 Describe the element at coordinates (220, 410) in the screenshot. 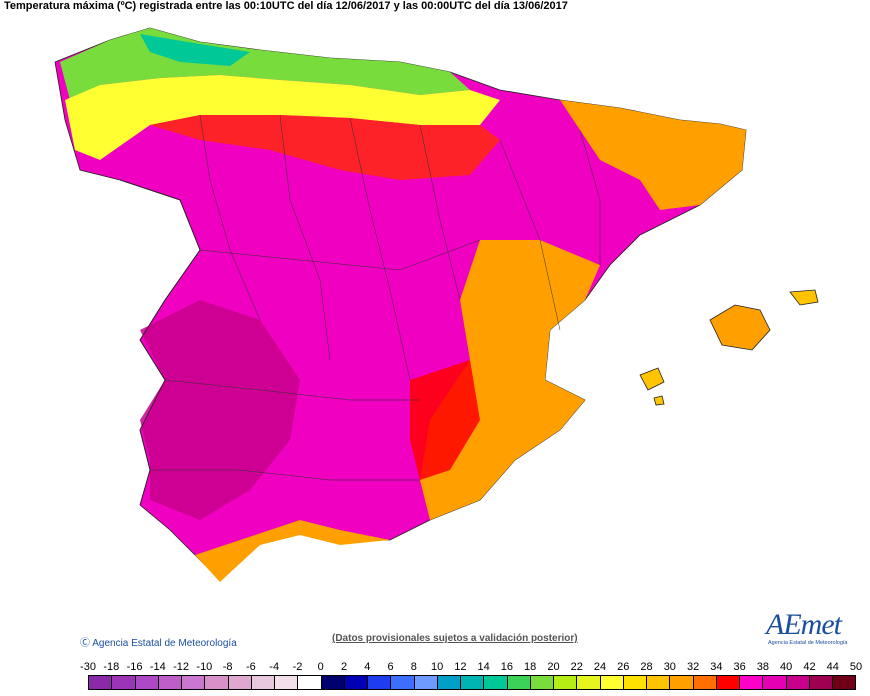

I see `southwest-hot-zone` at that location.